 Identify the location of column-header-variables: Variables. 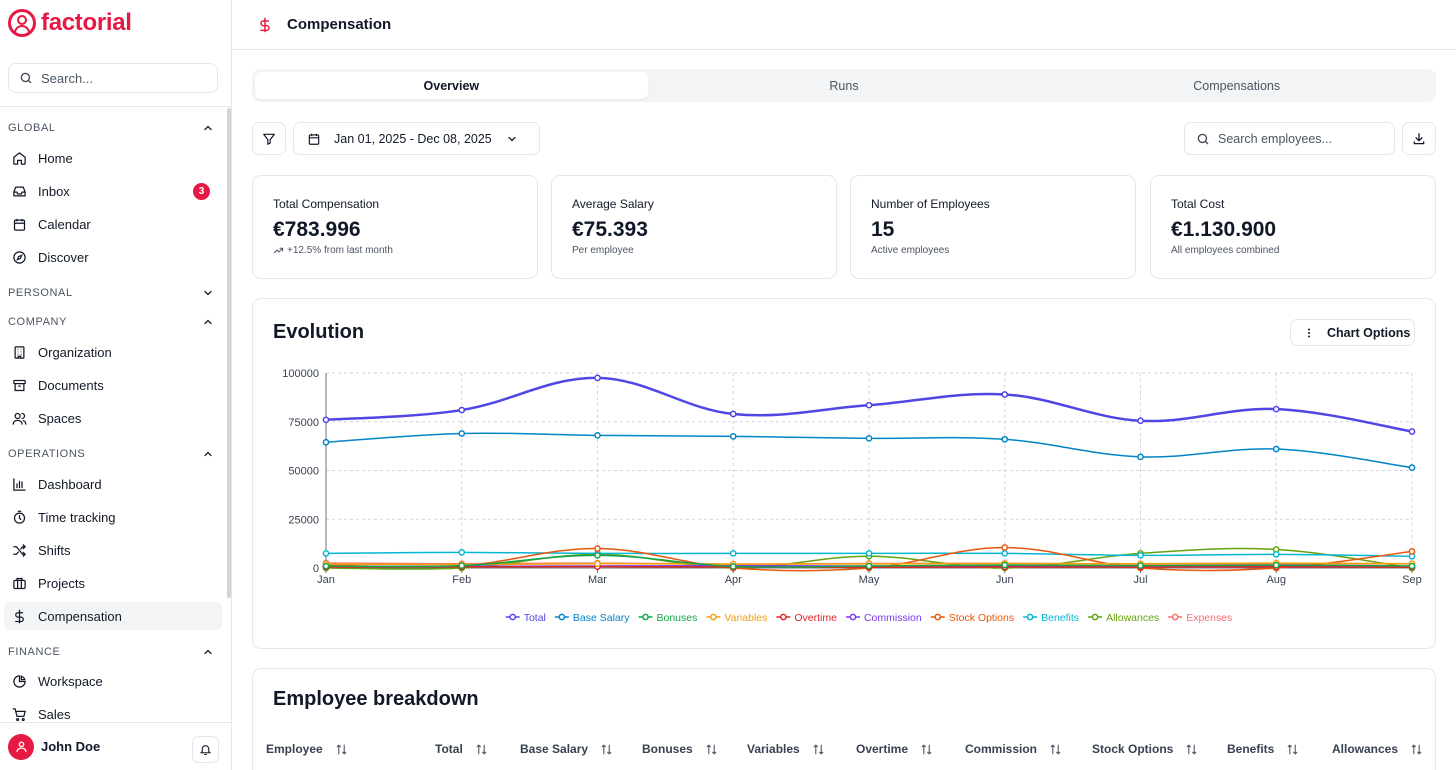
(786, 749).